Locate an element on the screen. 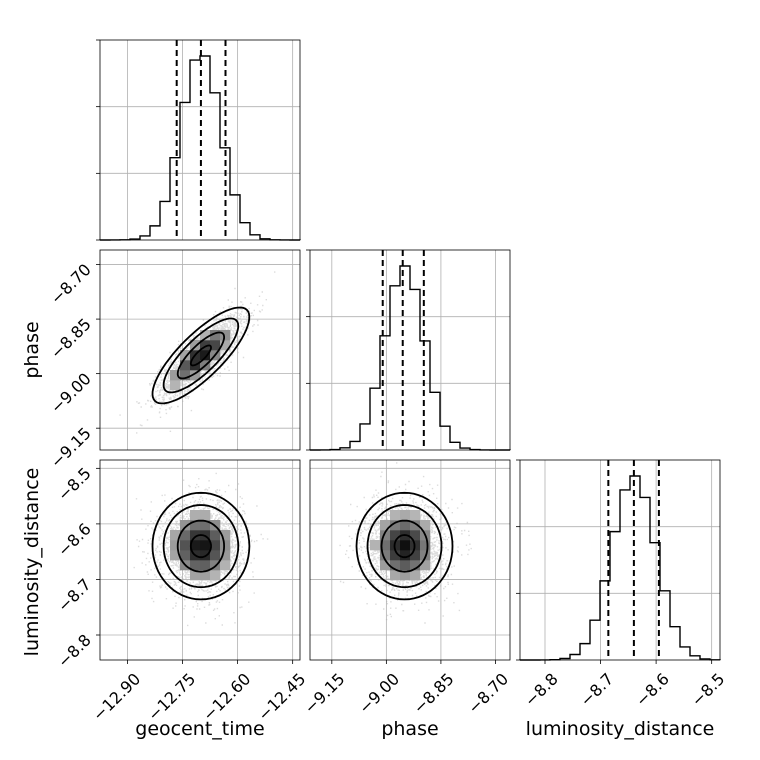 This screenshot has width=760, height=760. xtick-label-2-2: −8.6 is located at coordinates (652, 689).